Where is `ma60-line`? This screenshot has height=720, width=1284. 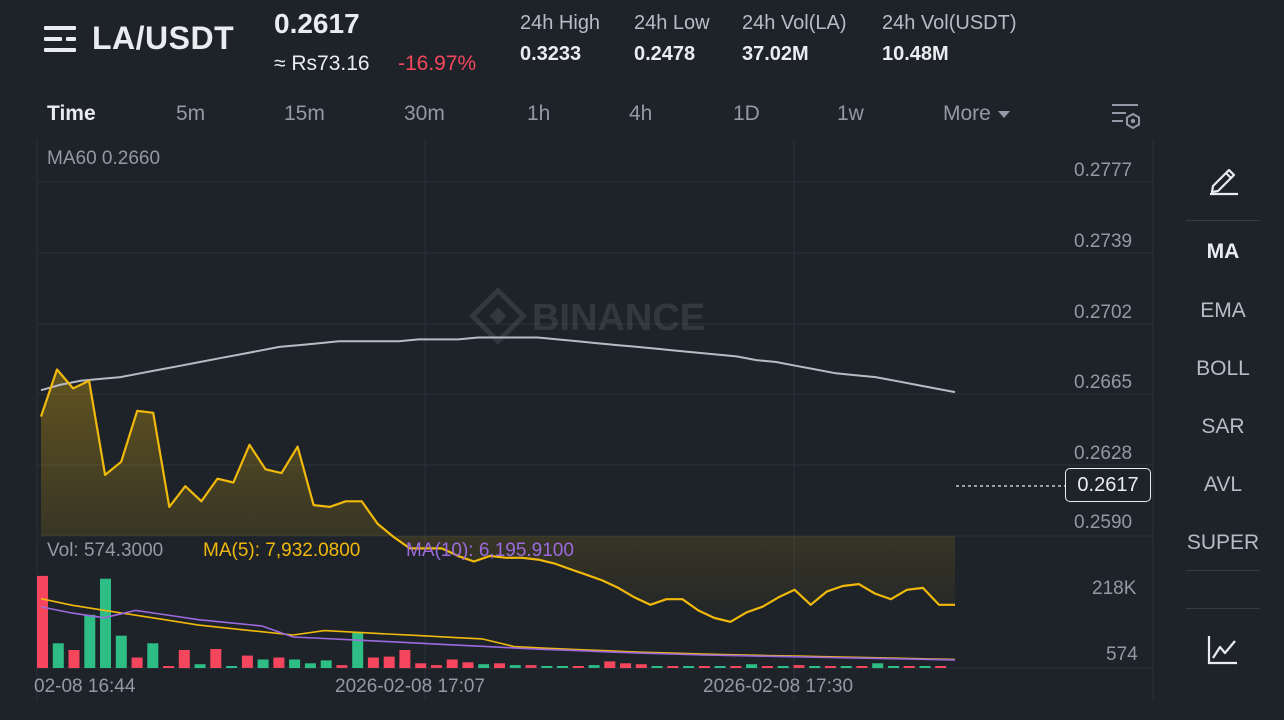 ma60-line is located at coordinates (498, 365).